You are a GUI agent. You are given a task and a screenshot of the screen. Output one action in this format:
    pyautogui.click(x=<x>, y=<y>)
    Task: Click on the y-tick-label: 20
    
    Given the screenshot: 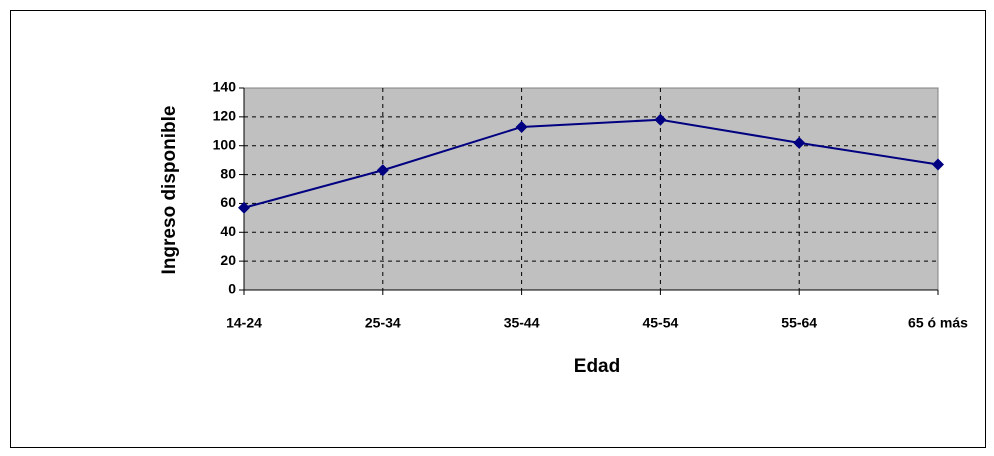 What is the action you would take?
    pyautogui.click(x=228, y=260)
    